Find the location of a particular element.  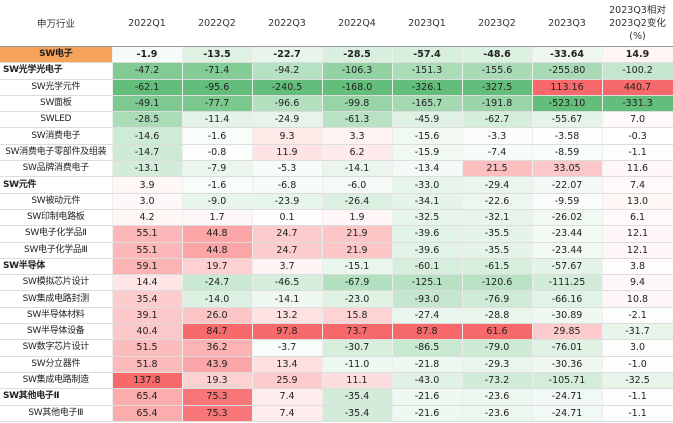

industry-name: SW数字芯片设计 is located at coordinates (56, 348).